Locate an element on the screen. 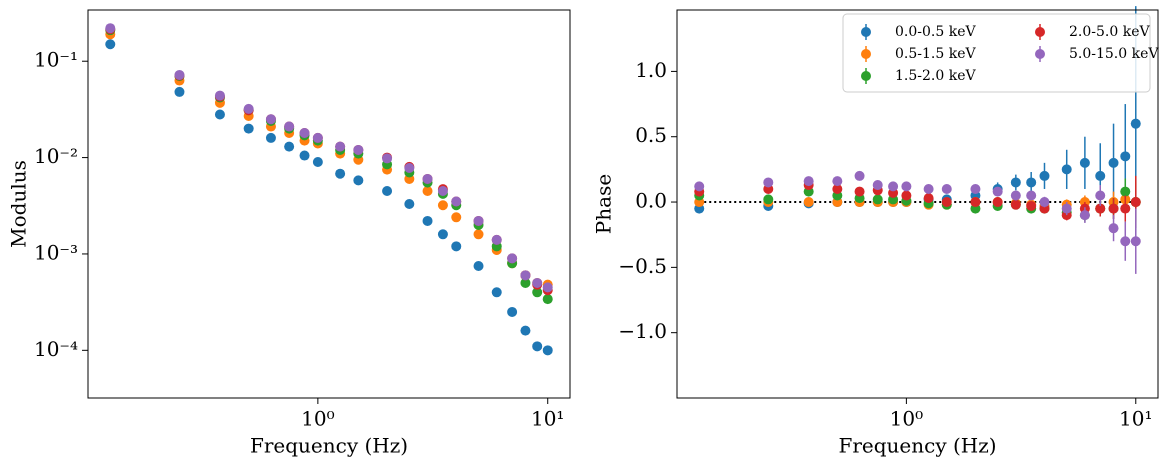 The image size is (1169, 472). y-tick-label: −1.0 is located at coordinates (642, 331).